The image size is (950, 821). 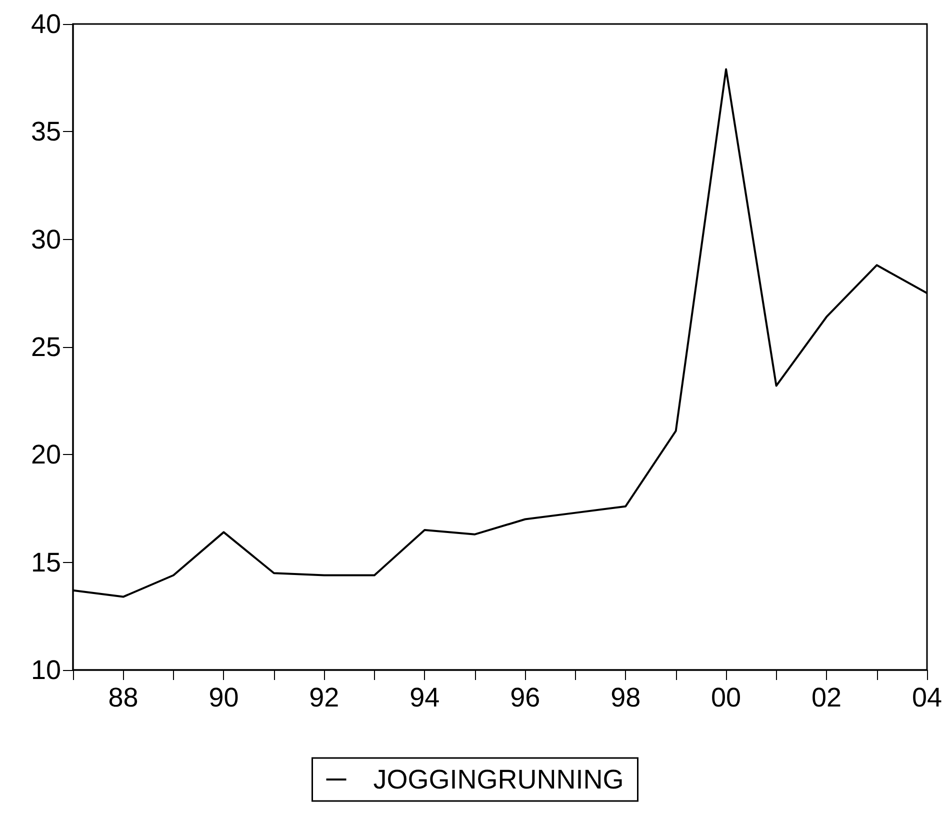 What do you see at coordinates (45, 347) in the screenshot?
I see `y-tick-label: 25` at bounding box center [45, 347].